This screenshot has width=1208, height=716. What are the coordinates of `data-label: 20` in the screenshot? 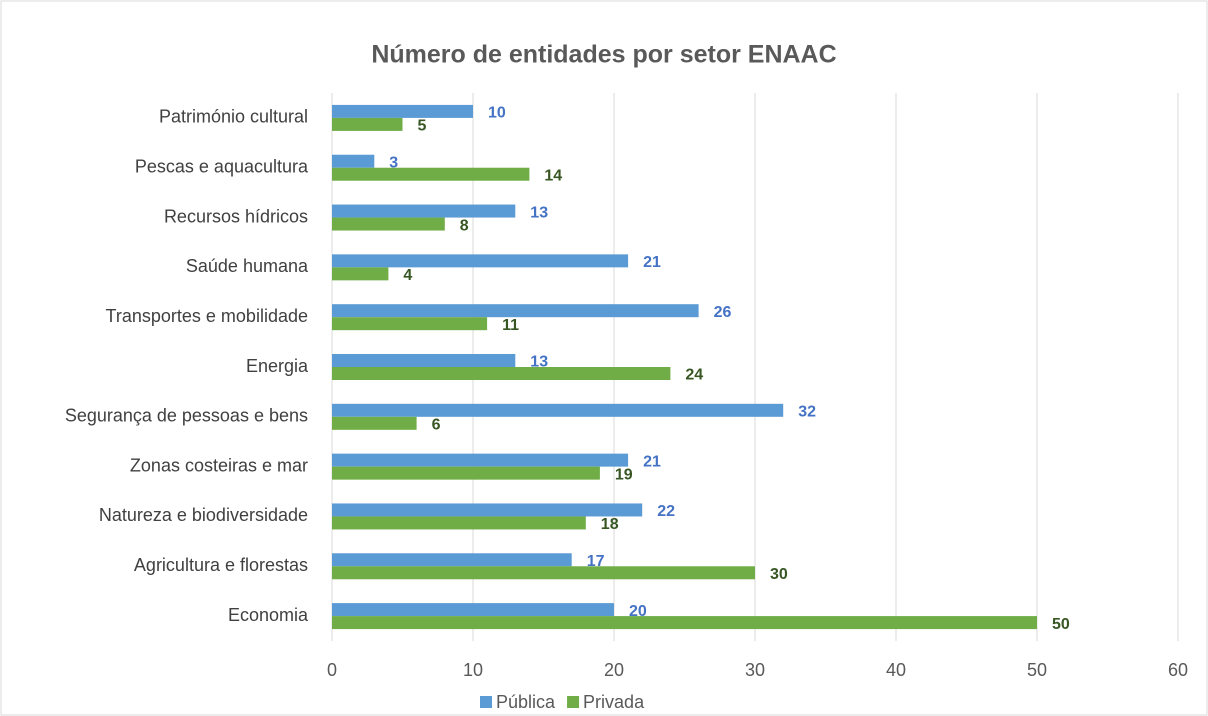 It's located at (638, 611).